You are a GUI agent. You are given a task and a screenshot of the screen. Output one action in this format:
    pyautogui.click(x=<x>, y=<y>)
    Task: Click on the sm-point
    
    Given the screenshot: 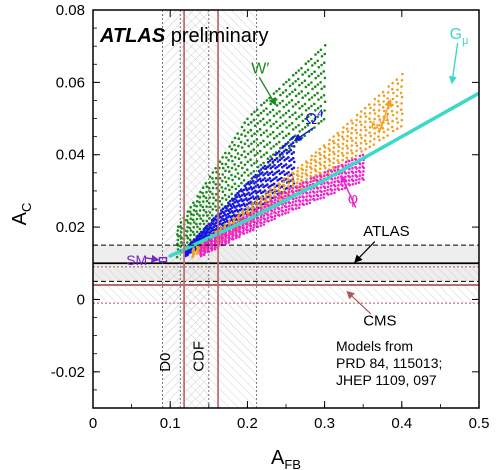 What is the action you would take?
    pyautogui.click(x=163, y=259)
    